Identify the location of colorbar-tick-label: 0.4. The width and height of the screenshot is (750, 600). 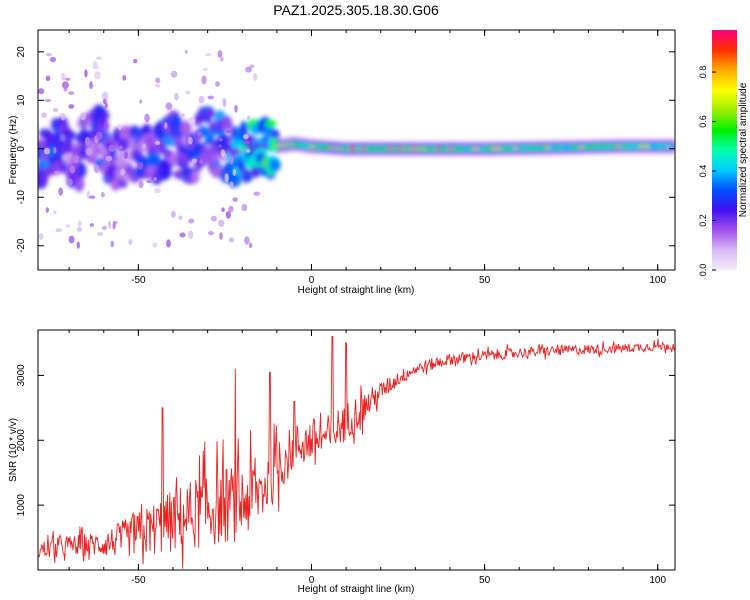
(703, 171).